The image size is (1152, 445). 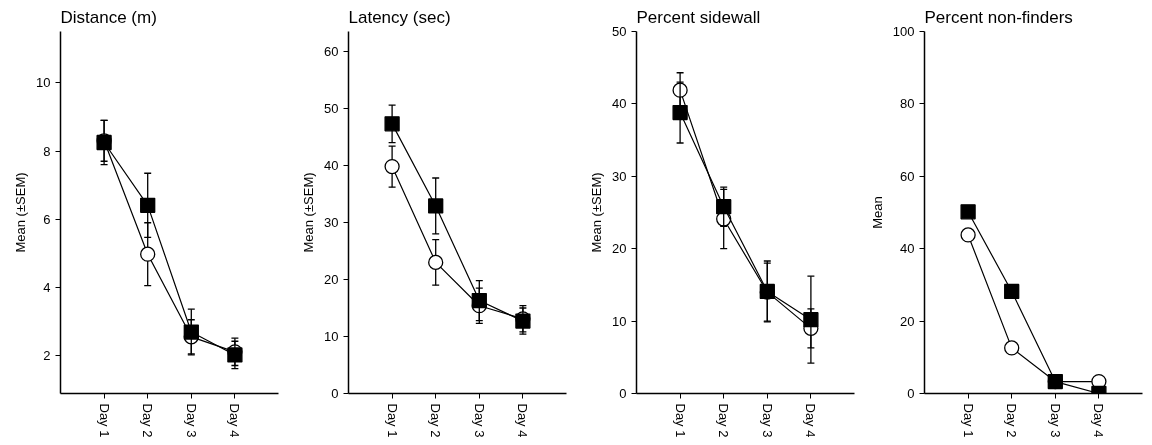 What do you see at coordinates (108, 17) in the screenshot?
I see `chart-title: Distance (m)` at bounding box center [108, 17].